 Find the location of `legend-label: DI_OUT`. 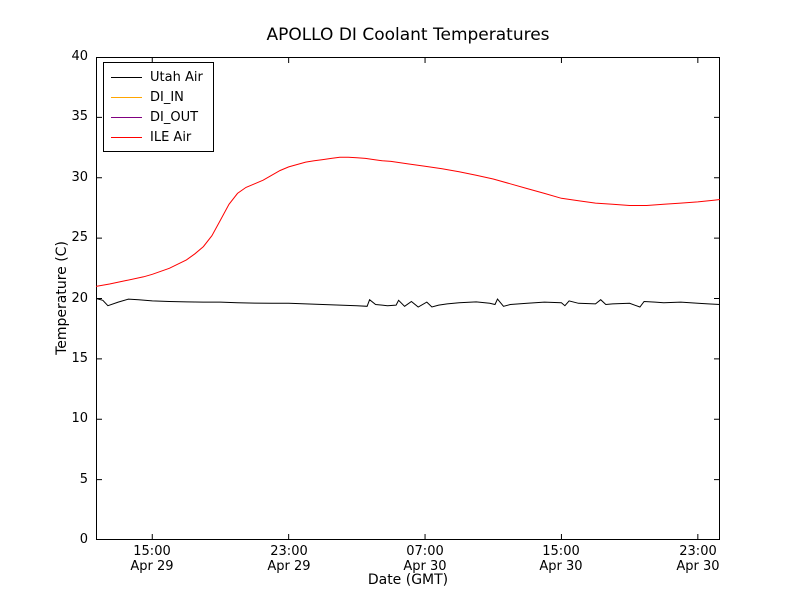

legend-label: DI_OUT is located at coordinates (174, 117).